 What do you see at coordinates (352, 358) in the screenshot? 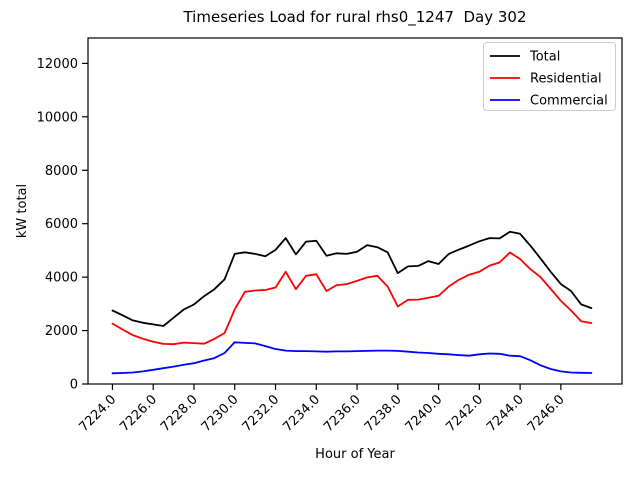
I see `series-line-commercial` at bounding box center [352, 358].